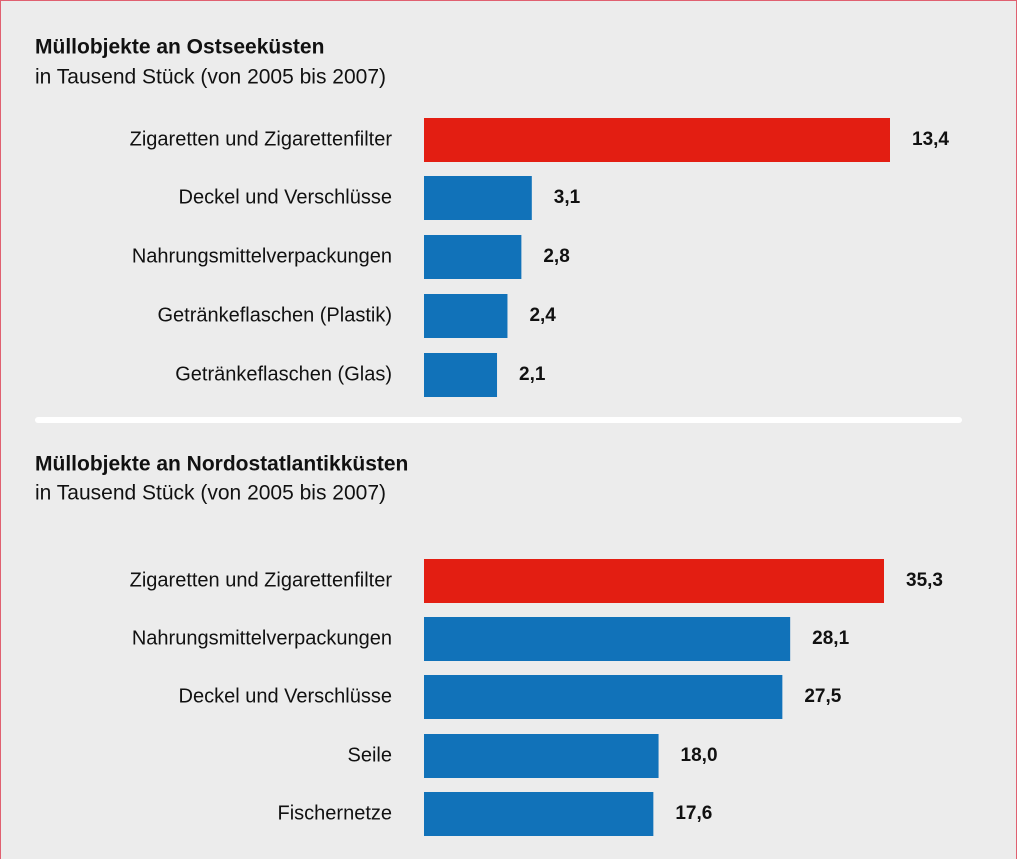 The width and height of the screenshot is (1017, 859). I want to click on value-label: 18,0, so click(699, 755).